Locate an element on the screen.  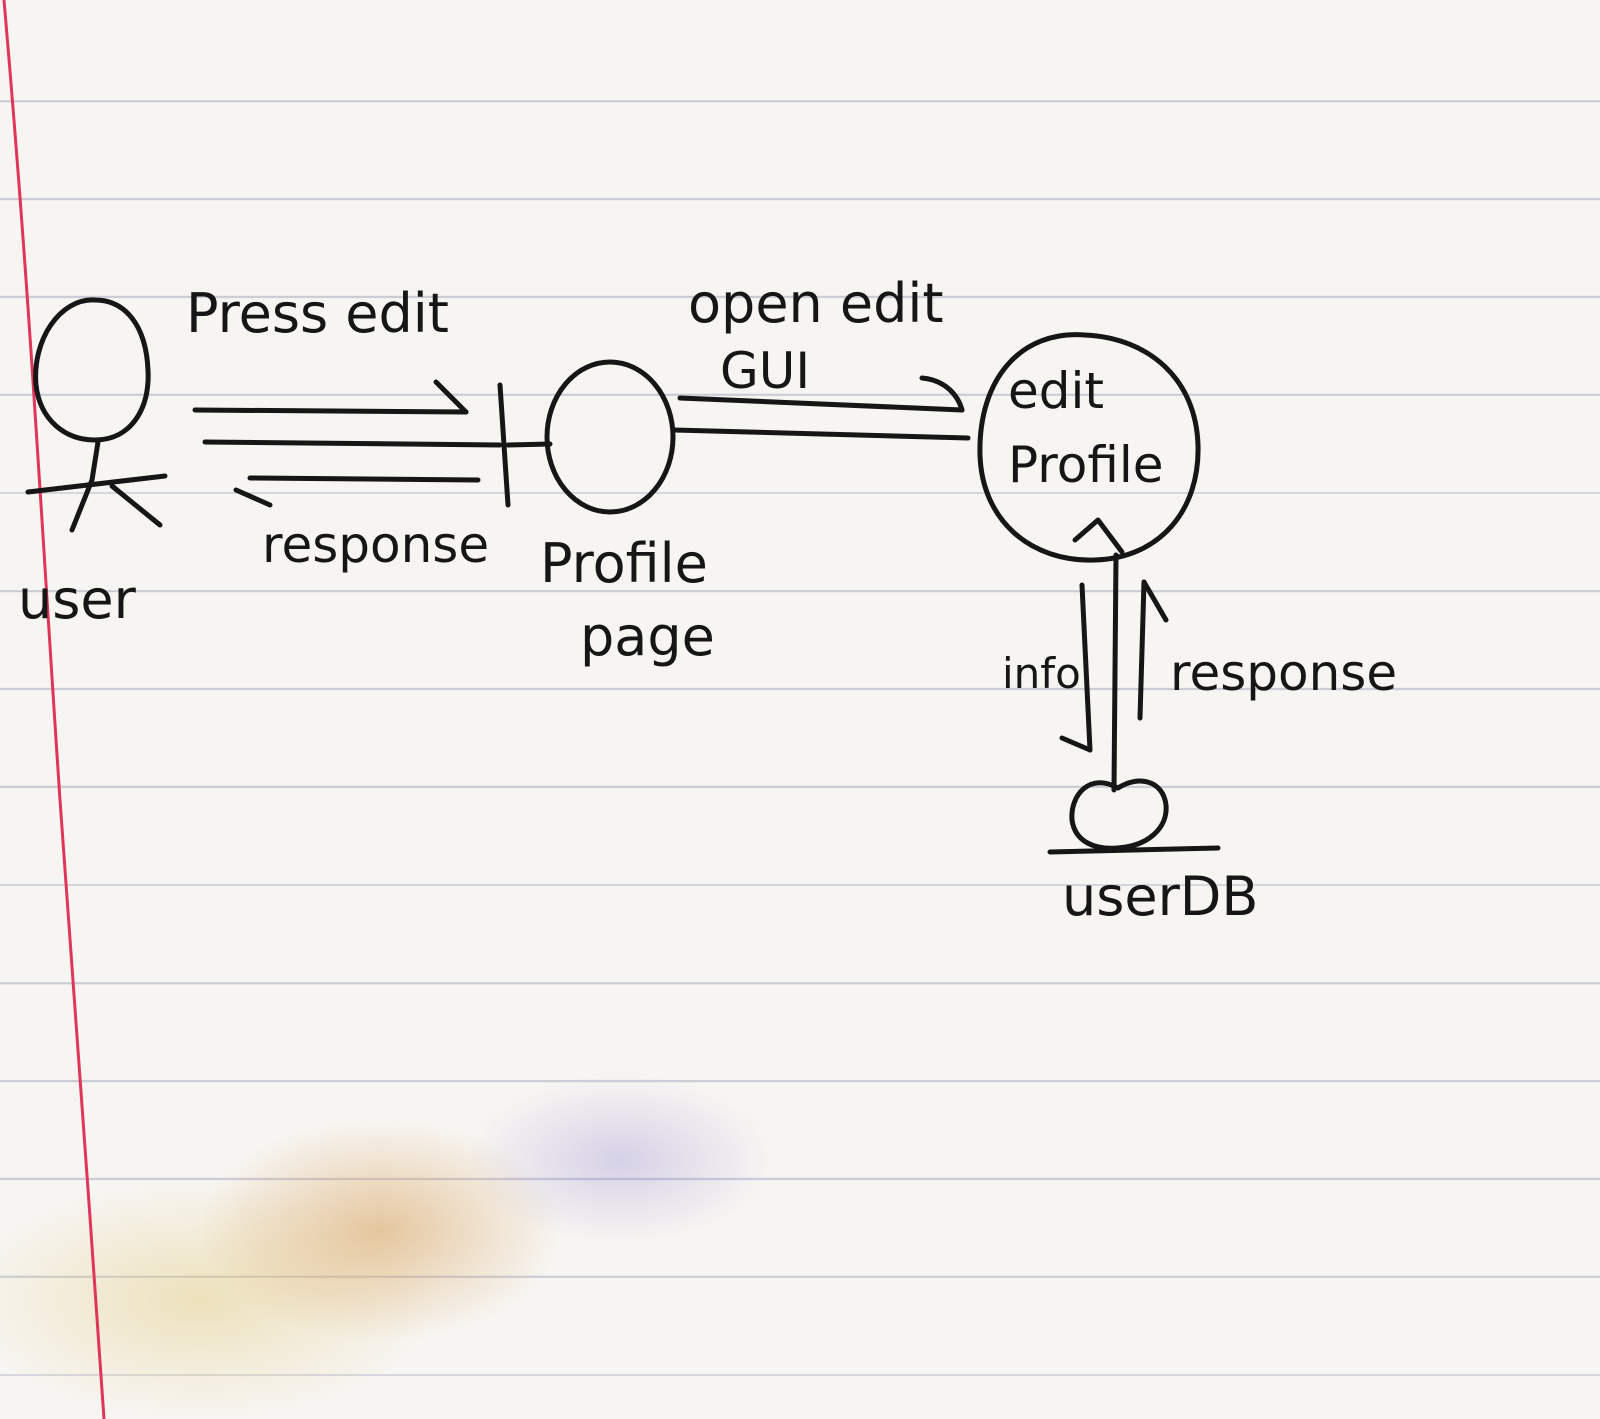
info-arrow: info is located at coordinates (1047, 667).